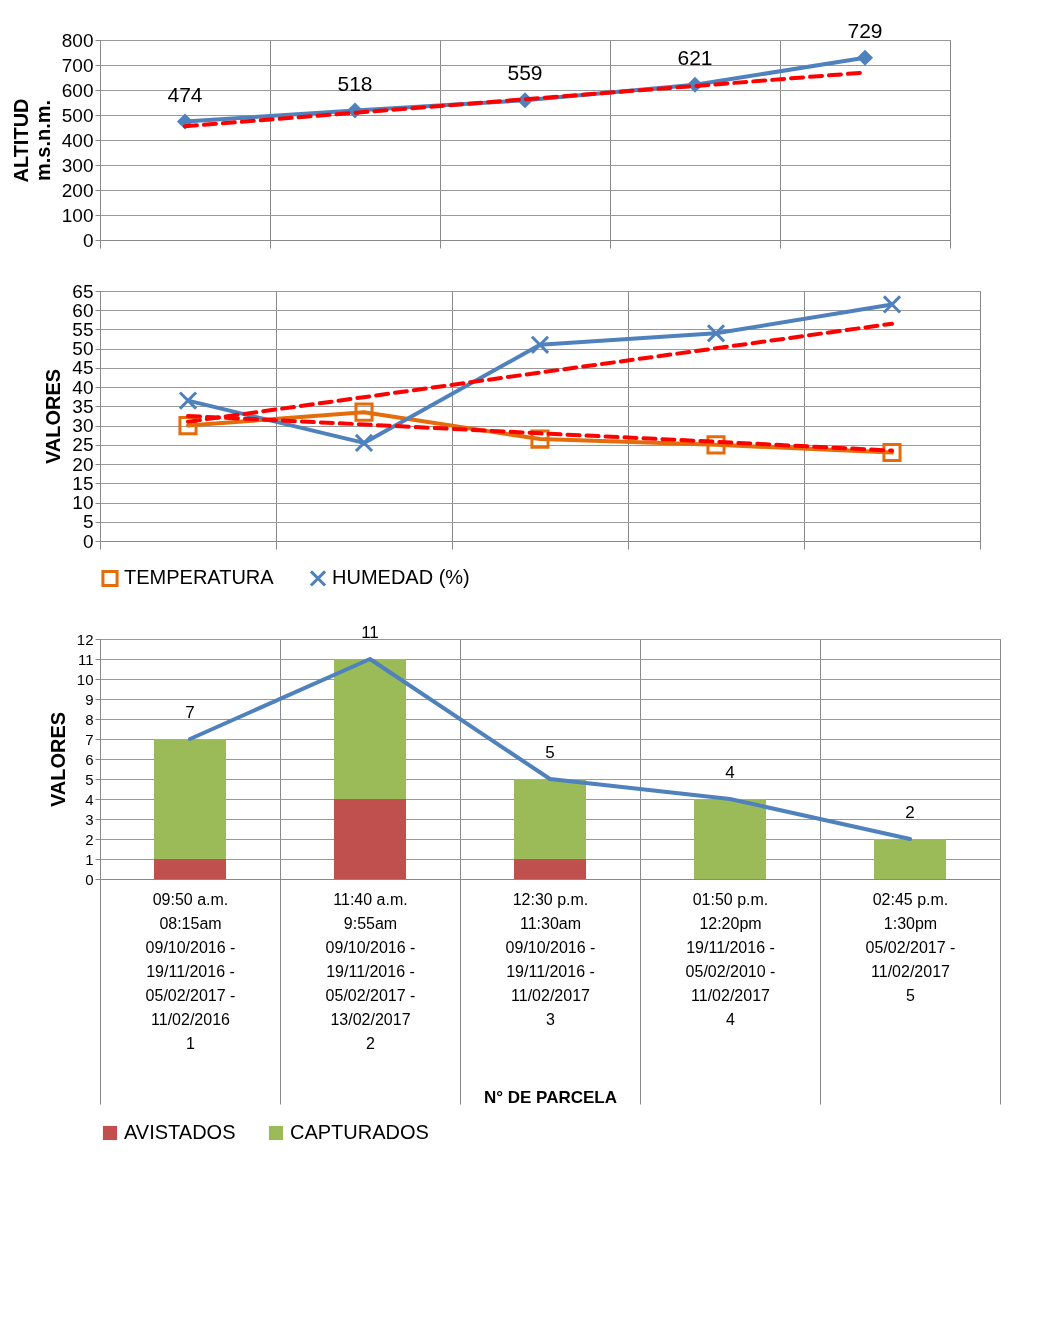 Image resolution: width=1057 pixels, height=1335 pixels. What do you see at coordinates (190, 712) in the screenshot?
I see `data-label: 7` at bounding box center [190, 712].